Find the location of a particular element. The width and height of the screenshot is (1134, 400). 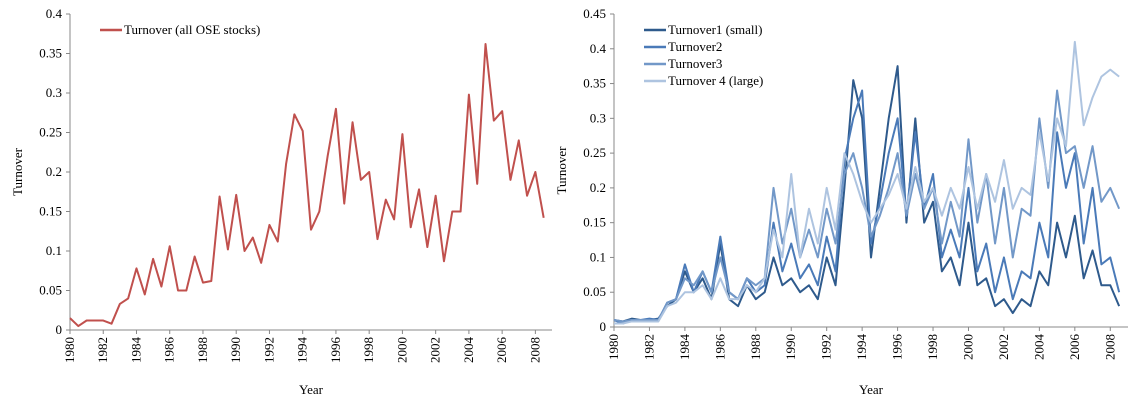

legend-label: Turnover3 is located at coordinates (695, 63).